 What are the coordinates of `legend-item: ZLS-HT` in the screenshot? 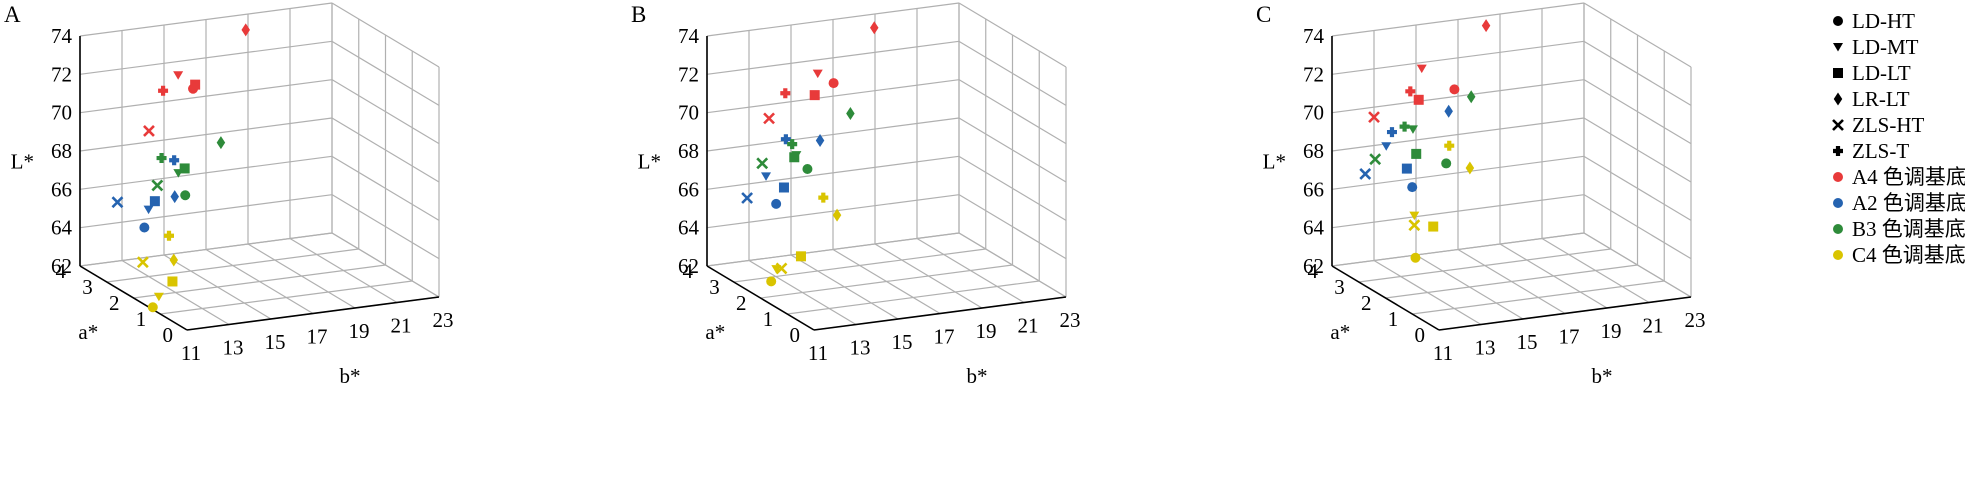 It's located at (1878, 125).